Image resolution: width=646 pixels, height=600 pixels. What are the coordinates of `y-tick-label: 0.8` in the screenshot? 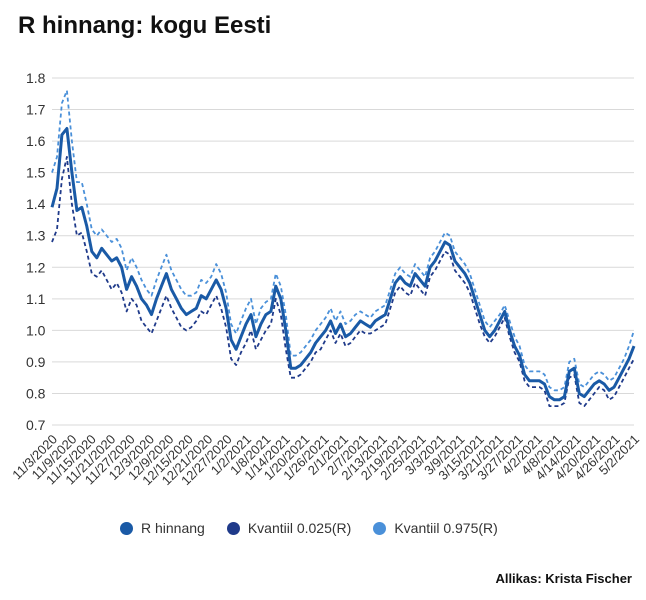 It's located at (36, 393).